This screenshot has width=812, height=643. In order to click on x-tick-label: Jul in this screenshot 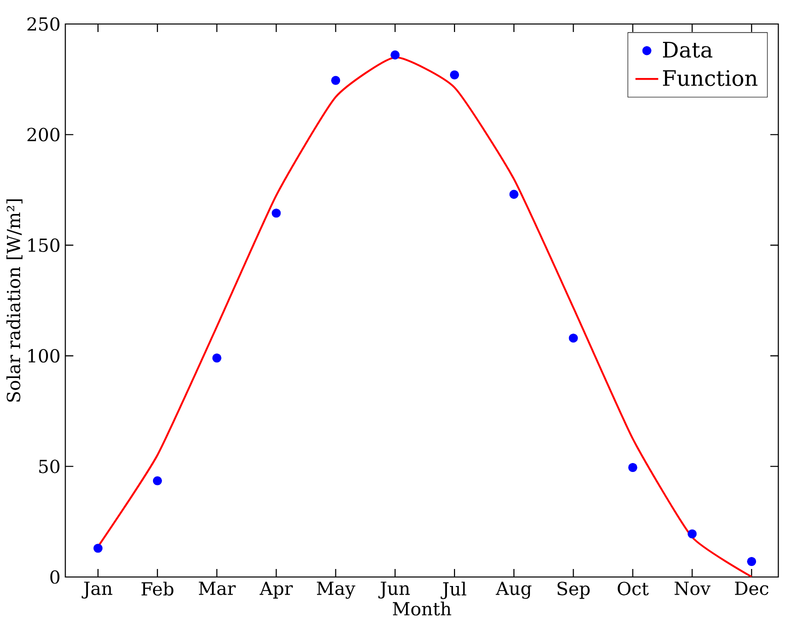, I will do `click(453, 591)`.